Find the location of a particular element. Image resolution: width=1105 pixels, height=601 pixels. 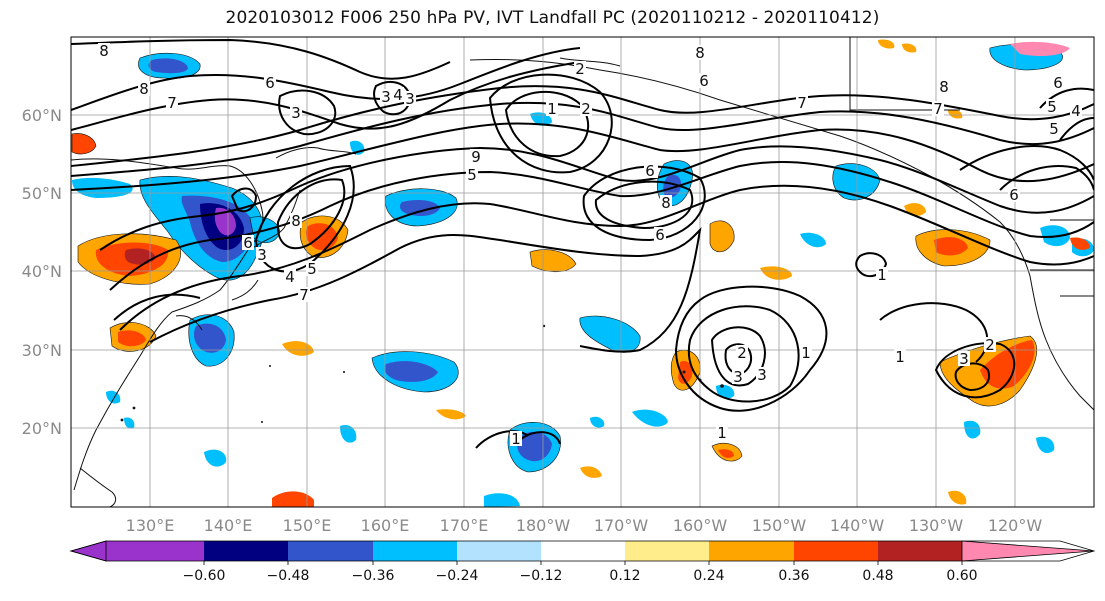

lon-label: 140°W is located at coordinates (857, 525).